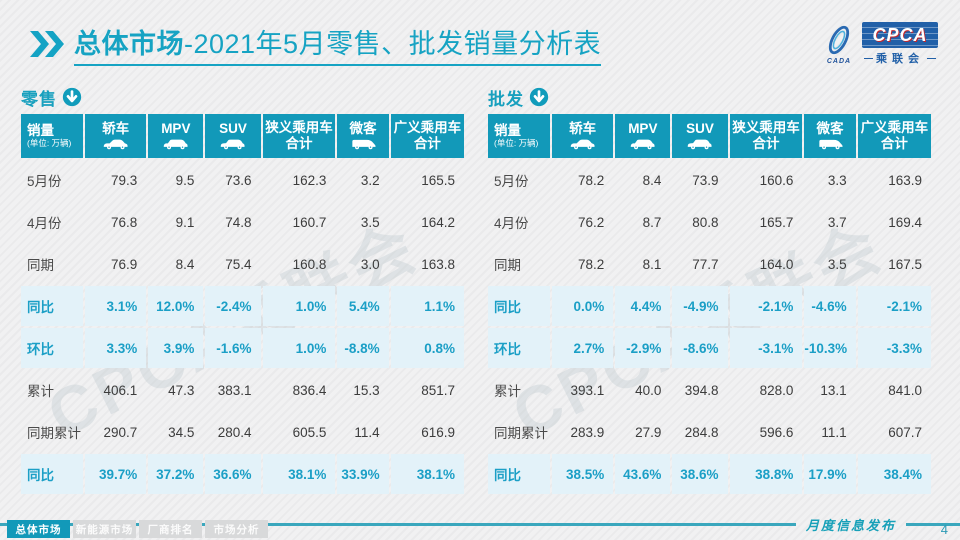 The width and height of the screenshot is (960, 540). I want to click on column-header: 微客, so click(363, 136).